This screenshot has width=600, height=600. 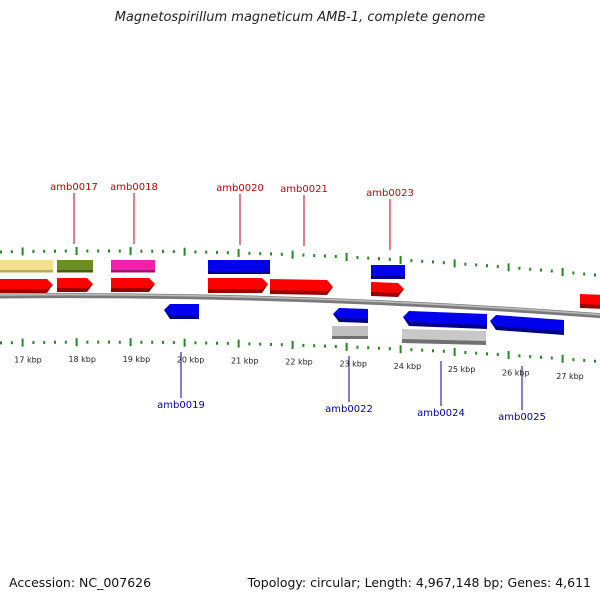 What do you see at coordinates (353, 364) in the screenshot?
I see `scale-label: 23 kbp` at bounding box center [353, 364].